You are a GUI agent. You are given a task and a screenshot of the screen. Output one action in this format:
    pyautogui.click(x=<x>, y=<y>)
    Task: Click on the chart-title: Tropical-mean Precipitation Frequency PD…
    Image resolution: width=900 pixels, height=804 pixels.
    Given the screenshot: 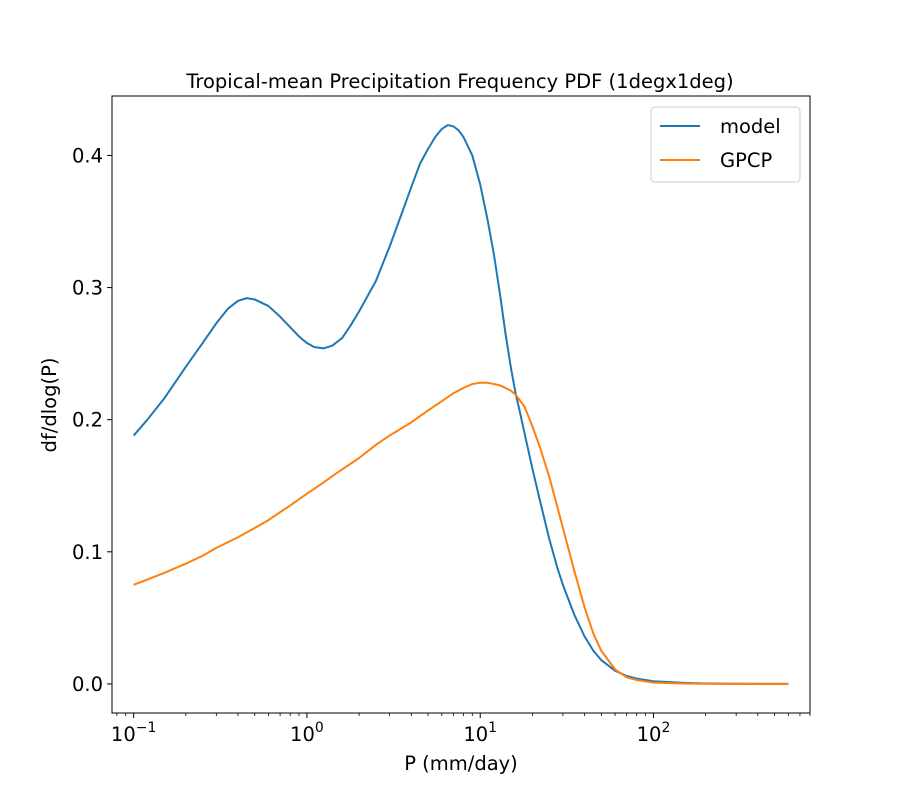 What is the action you would take?
    pyautogui.click(x=459, y=81)
    